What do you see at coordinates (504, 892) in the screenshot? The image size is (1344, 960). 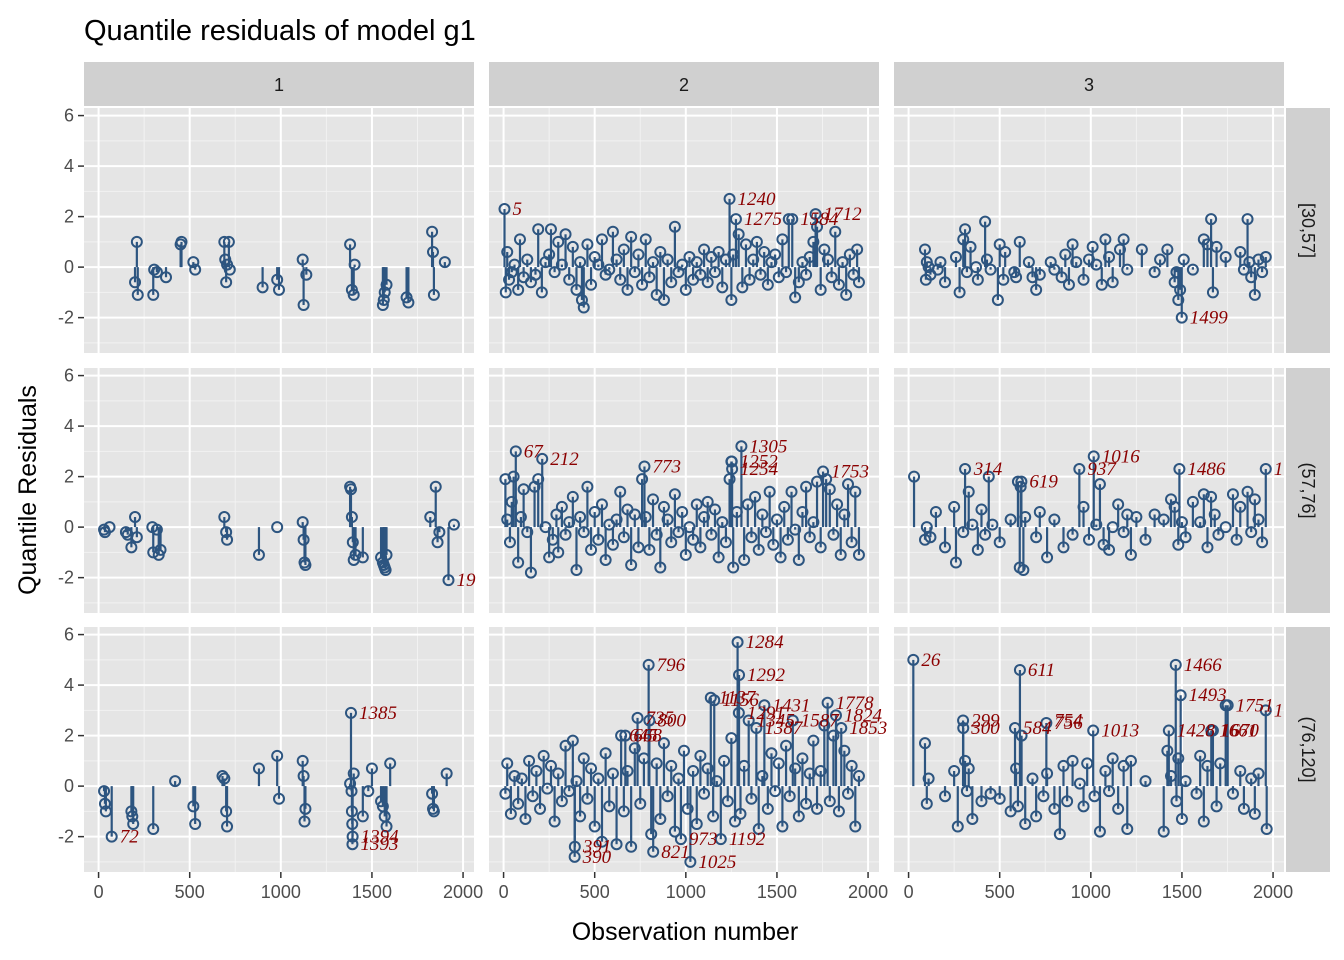 I see `x-tick-label: 0` at bounding box center [504, 892].